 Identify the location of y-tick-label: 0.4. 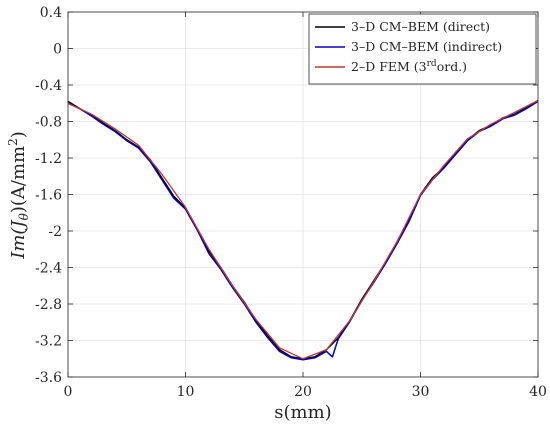
(51, 13).